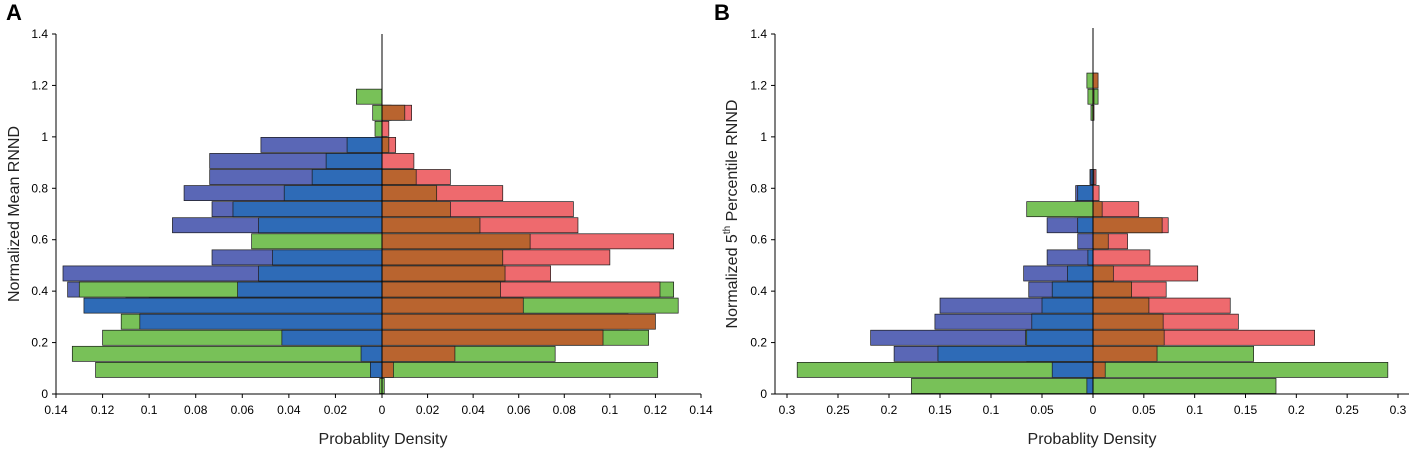  What do you see at coordinates (758, 34) in the screenshot?
I see `panel-b-y-tick-label-7: 1.4` at bounding box center [758, 34].